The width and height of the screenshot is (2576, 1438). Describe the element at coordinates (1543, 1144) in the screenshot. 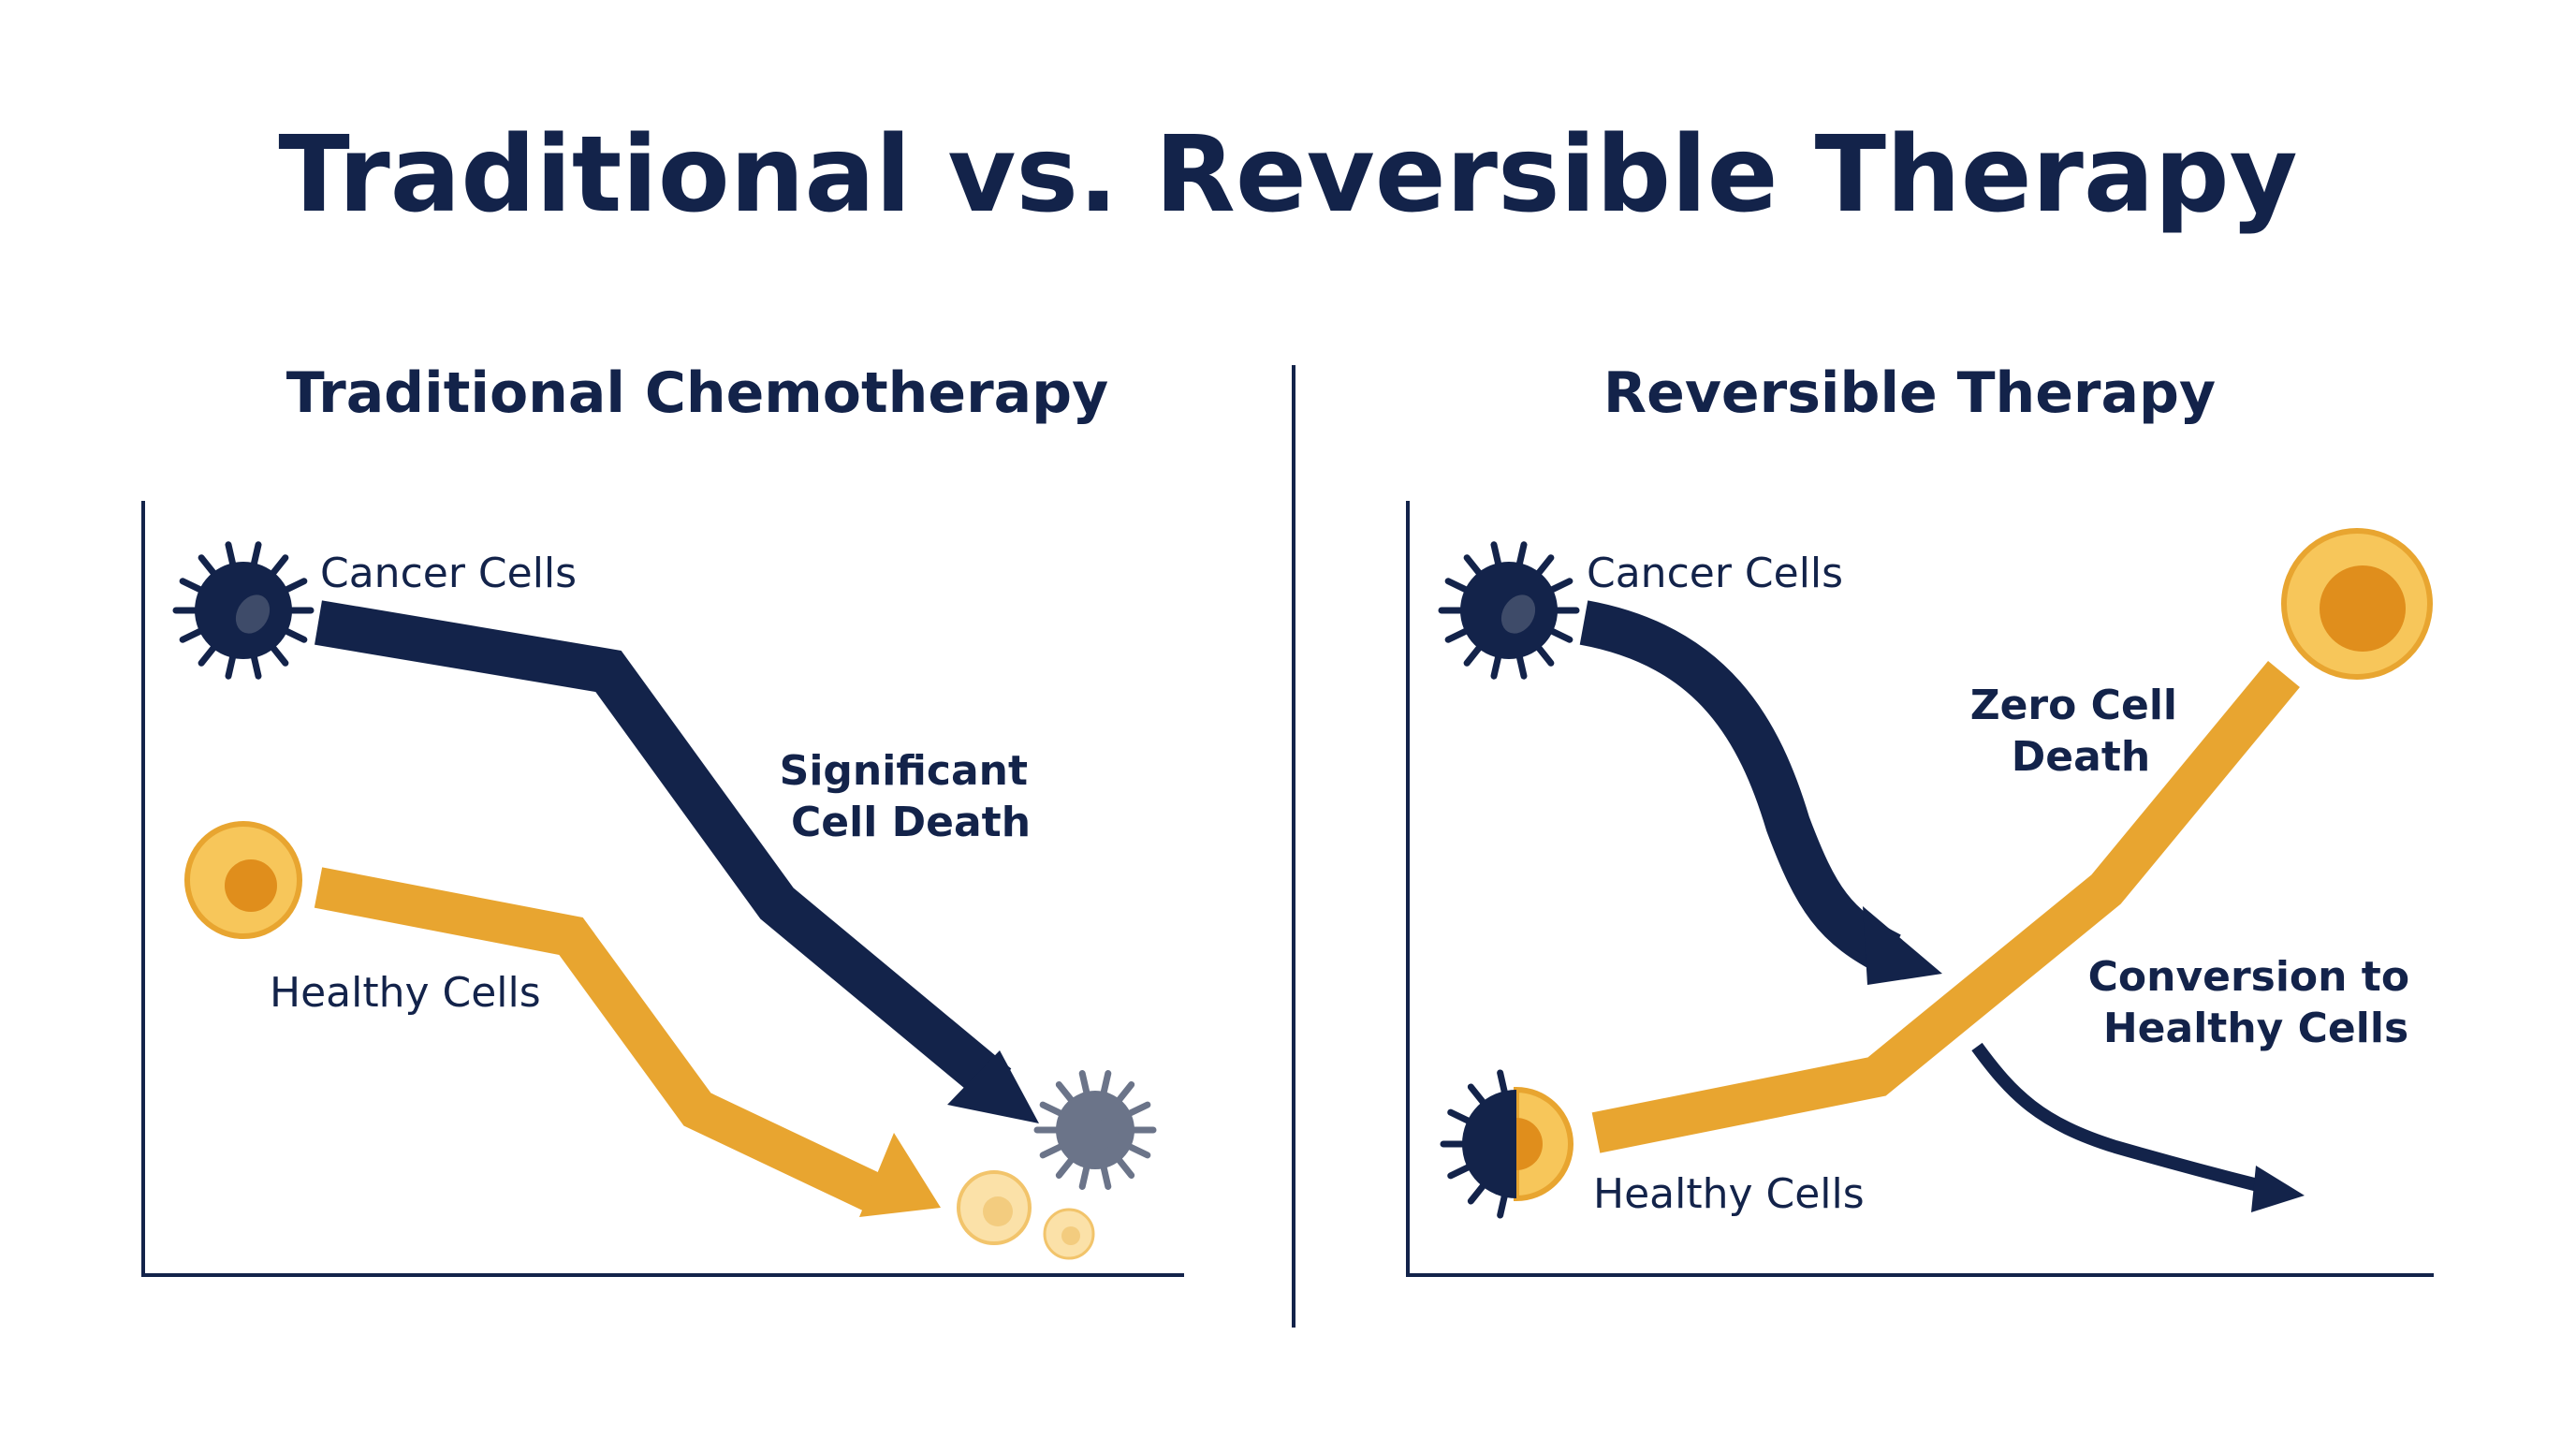

I see `cell-healthy-half` at that location.